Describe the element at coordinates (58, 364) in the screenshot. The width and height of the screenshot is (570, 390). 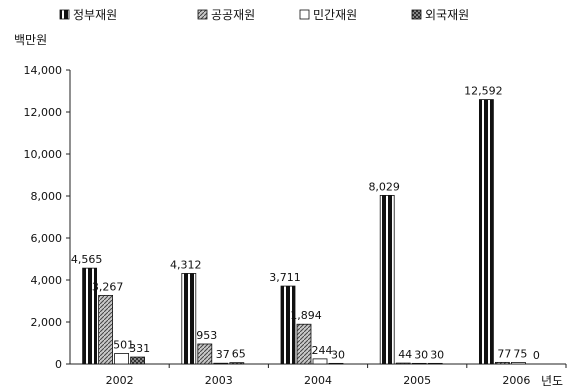
I see `y-tick-label: 0` at that location.